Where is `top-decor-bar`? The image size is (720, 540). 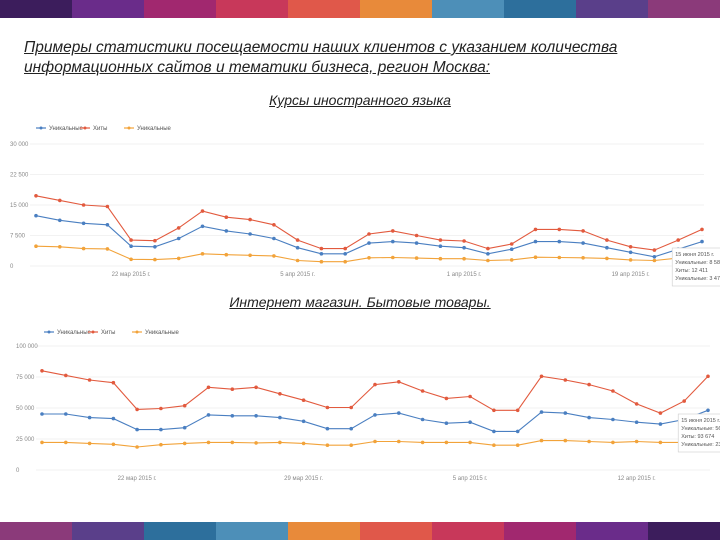
top-decor-bar is located at coordinates (360, 9).